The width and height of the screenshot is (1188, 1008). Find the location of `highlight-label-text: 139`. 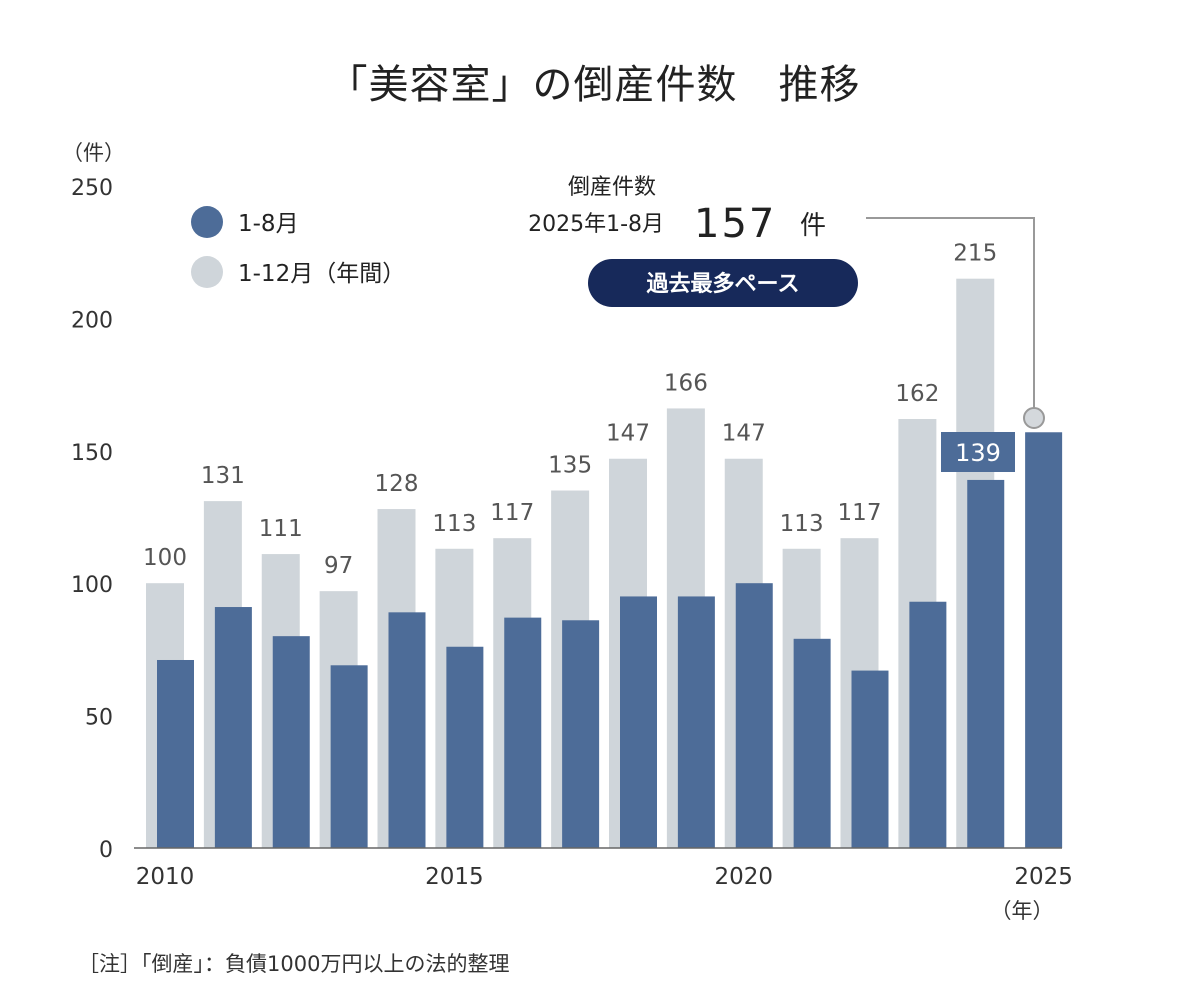

highlight-label-text: 139 is located at coordinates (978, 453).